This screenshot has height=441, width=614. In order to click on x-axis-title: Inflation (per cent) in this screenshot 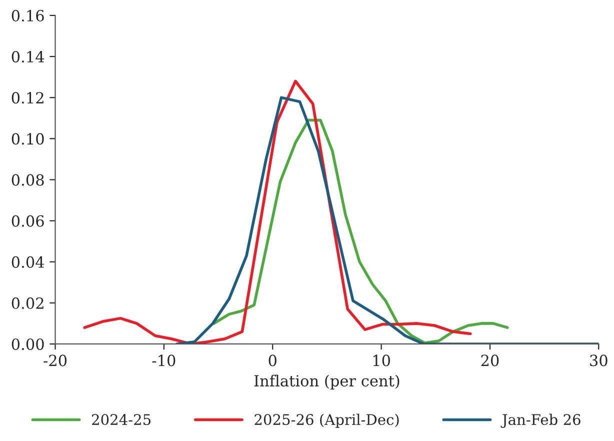, I will do `click(327, 382)`.